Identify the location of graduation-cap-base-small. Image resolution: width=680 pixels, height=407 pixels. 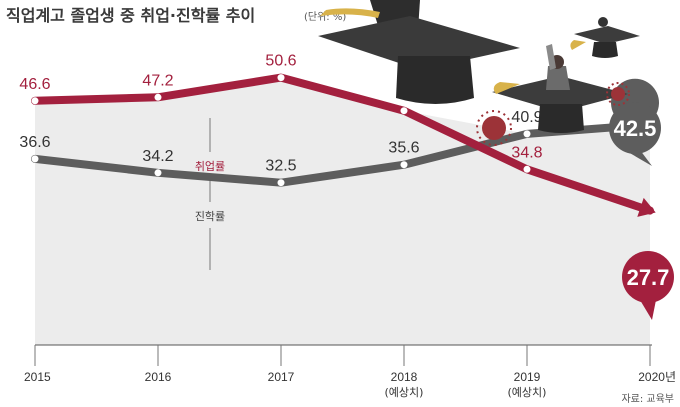
(605, 50).